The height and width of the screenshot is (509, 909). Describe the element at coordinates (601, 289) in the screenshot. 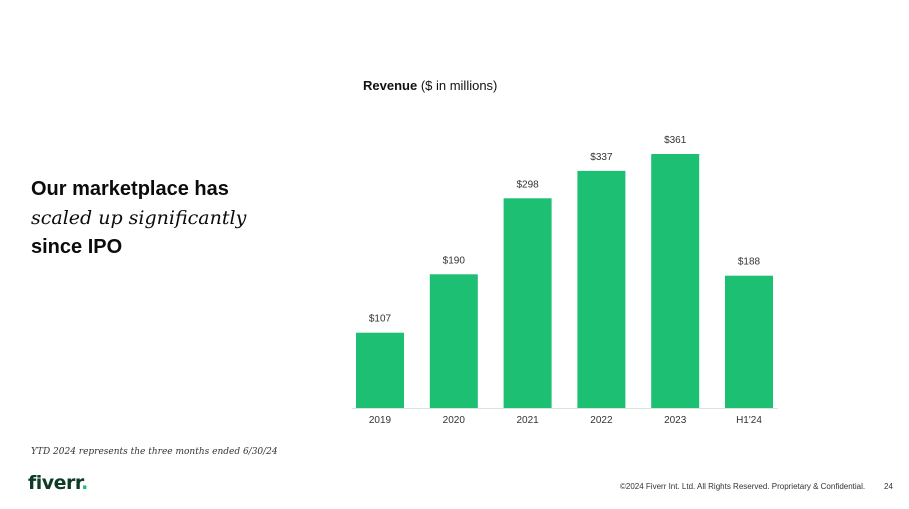

I see `bar-2022` at that location.